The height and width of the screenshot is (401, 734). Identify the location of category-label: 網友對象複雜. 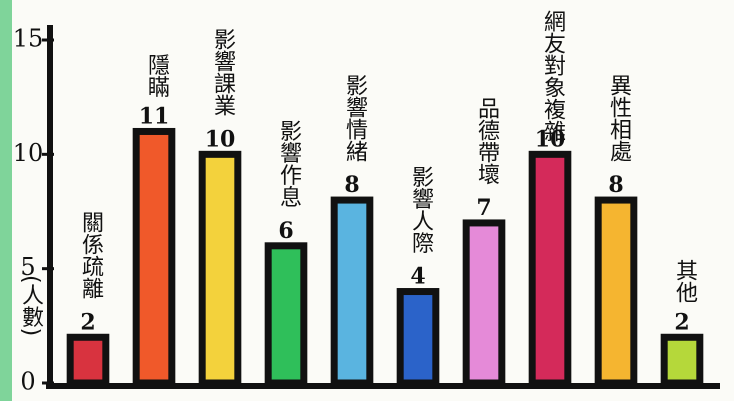
(553, 76).